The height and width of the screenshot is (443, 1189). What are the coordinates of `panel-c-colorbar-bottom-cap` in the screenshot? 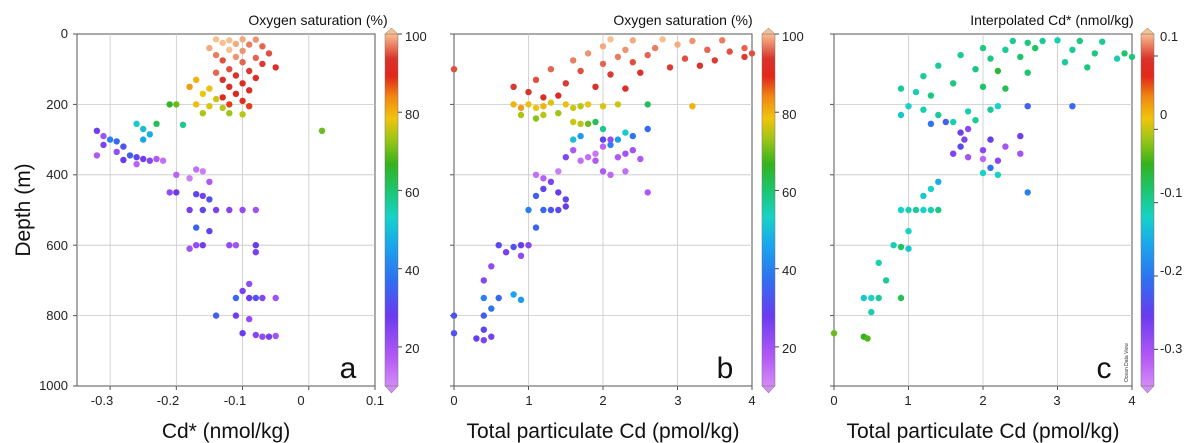 It's located at (1147, 389).